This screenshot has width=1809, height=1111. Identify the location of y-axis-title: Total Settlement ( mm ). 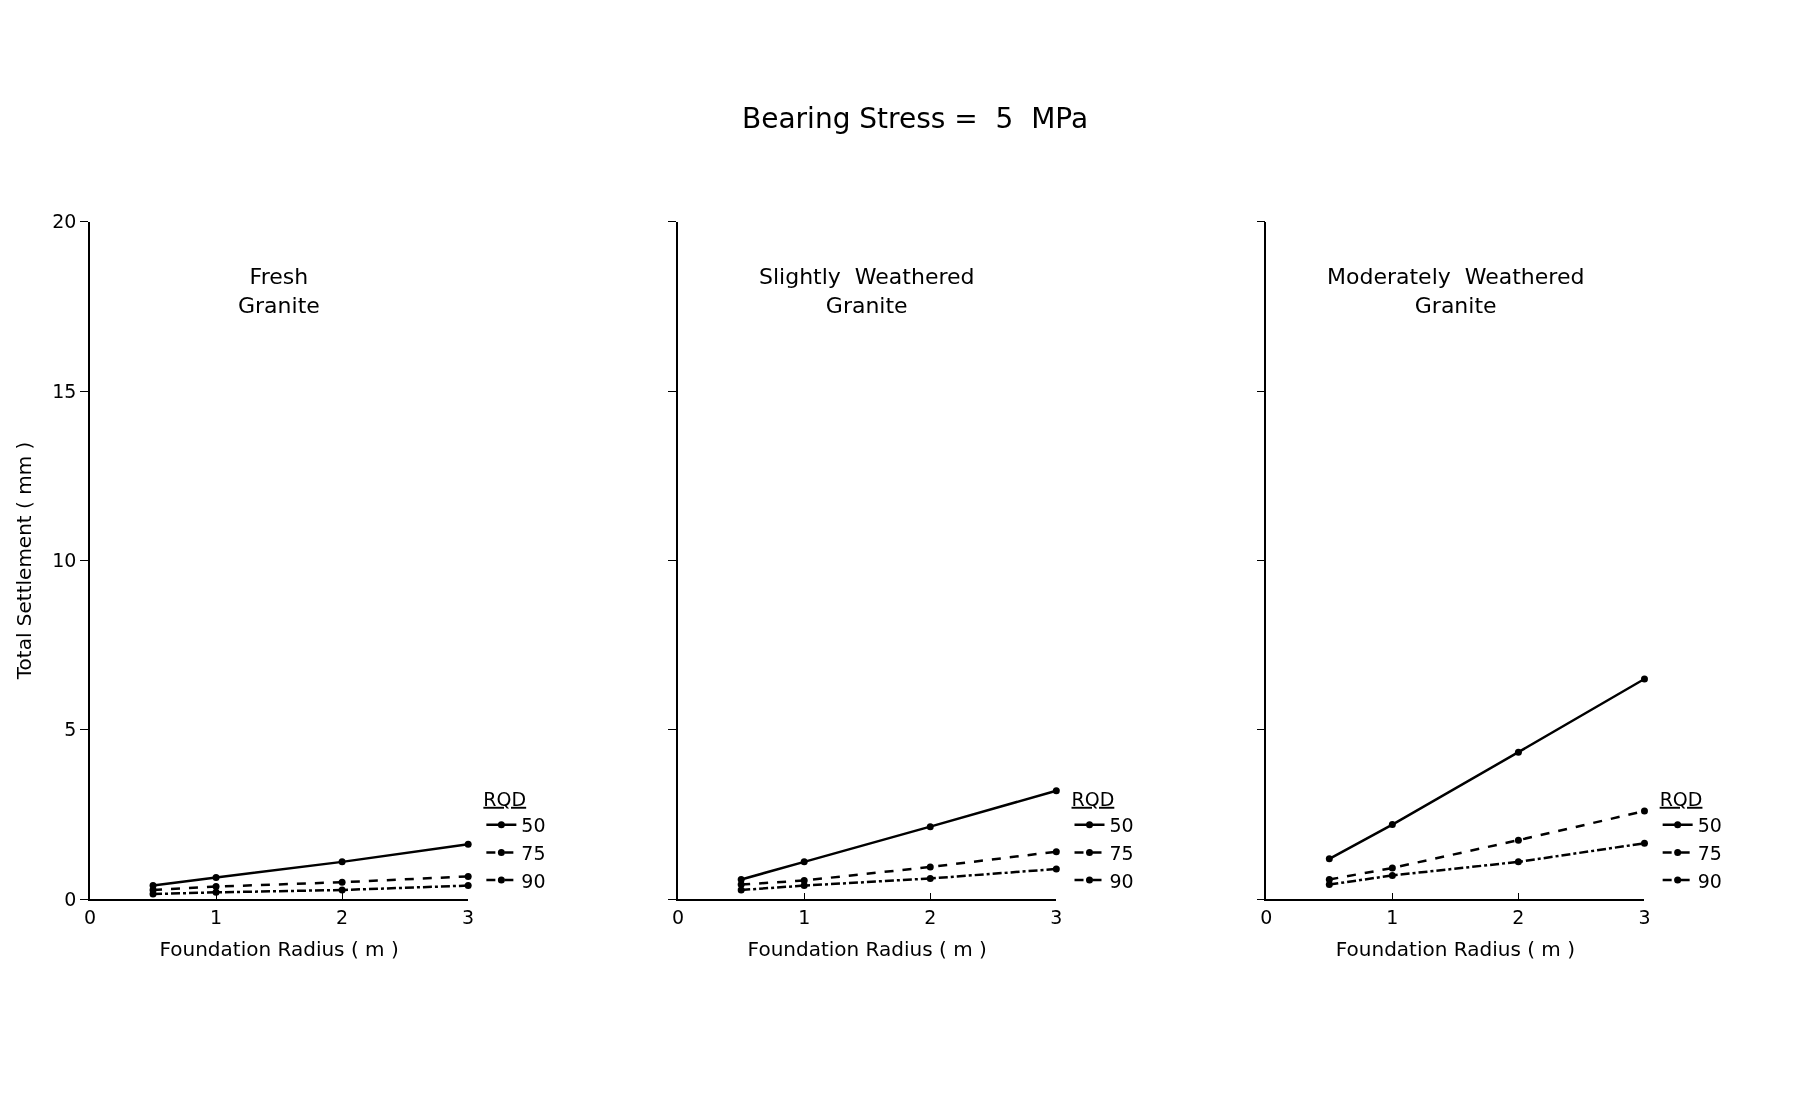
(24, 561).